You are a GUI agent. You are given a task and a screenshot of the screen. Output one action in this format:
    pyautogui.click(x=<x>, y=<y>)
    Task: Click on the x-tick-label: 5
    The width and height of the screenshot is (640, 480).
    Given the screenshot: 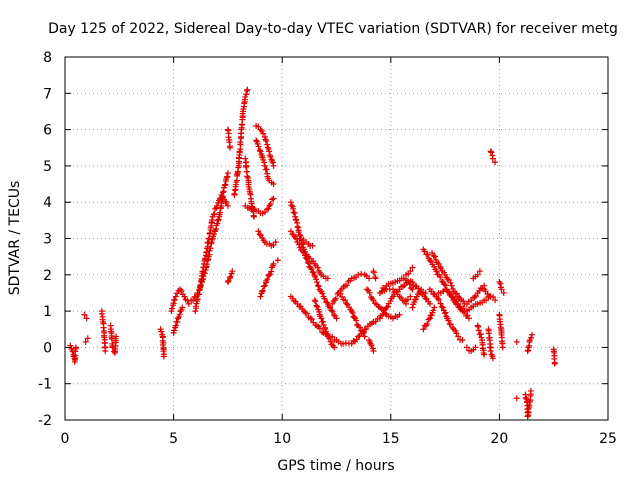 What is the action you would take?
    pyautogui.click(x=173, y=439)
    